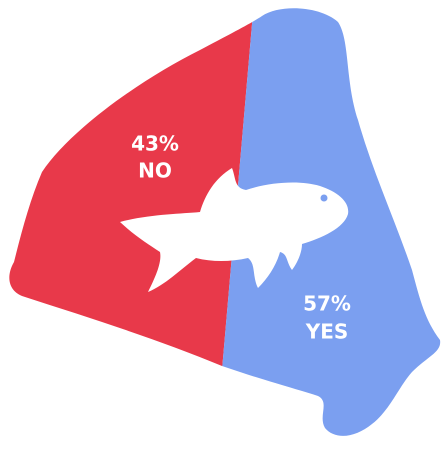  What do you see at coordinates (234, 230) in the screenshot?
I see `fish` at bounding box center [234, 230].